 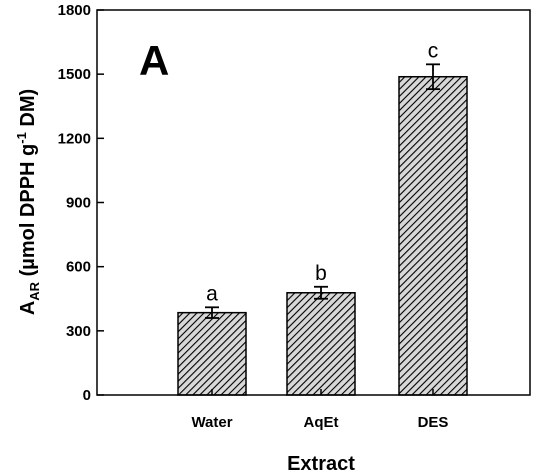 What do you see at coordinates (78, 203) in the screenshot?
I see `y-tick-label-900: 900` at bounding box center [78, 203].